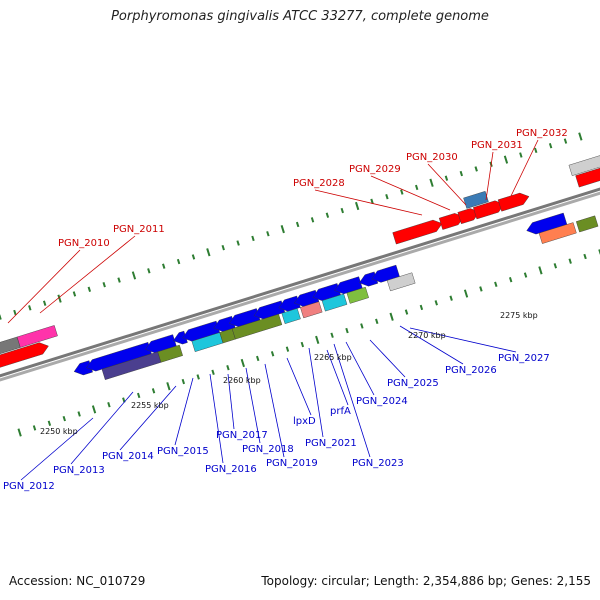  What do you see at coordinates (304, 421) in the screenshot?
I see `gene-label-lpxd: lpxD` at bounding box center [304, 421].